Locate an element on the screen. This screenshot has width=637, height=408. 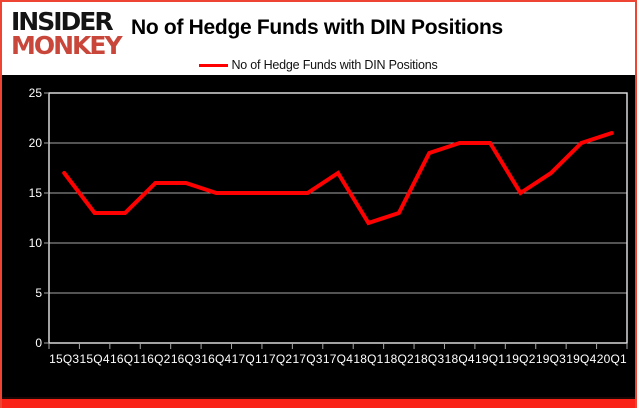
x-axis-tick-label: 16Q2 is located at coordinates (155, 359).